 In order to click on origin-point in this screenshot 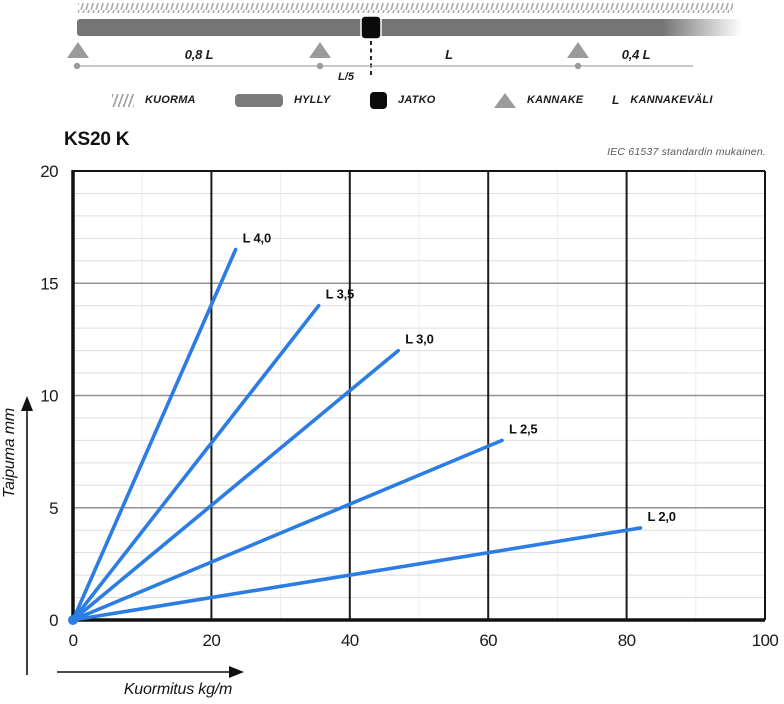, I will do `click(73, 620)`.